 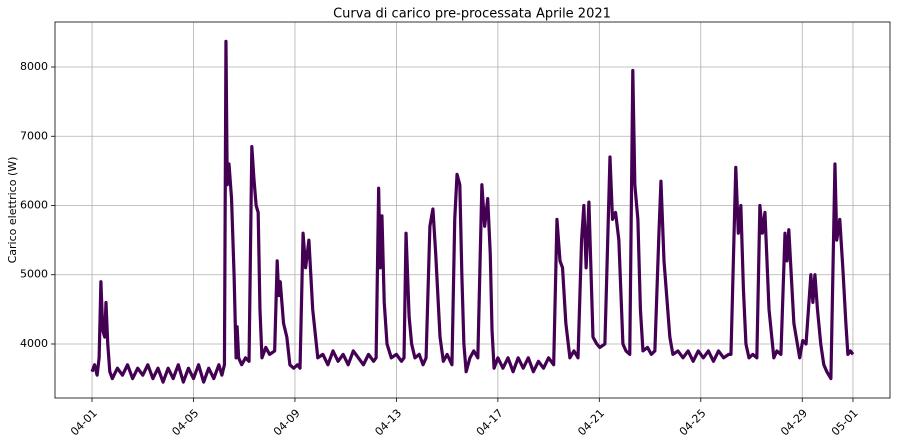 What do you see at coordinates (34, 204) in the screenshot?
I see `y-tick-label: 6000` at bounding box center [34, 204].